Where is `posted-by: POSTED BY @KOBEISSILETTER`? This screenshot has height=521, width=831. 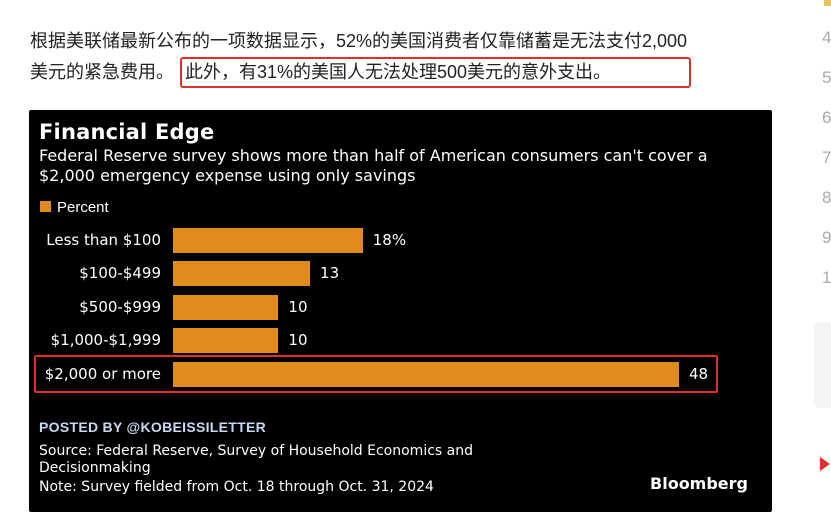 posted-by: POSTED BY @KOBEISSILETTER is located at coordinates (153, 427).